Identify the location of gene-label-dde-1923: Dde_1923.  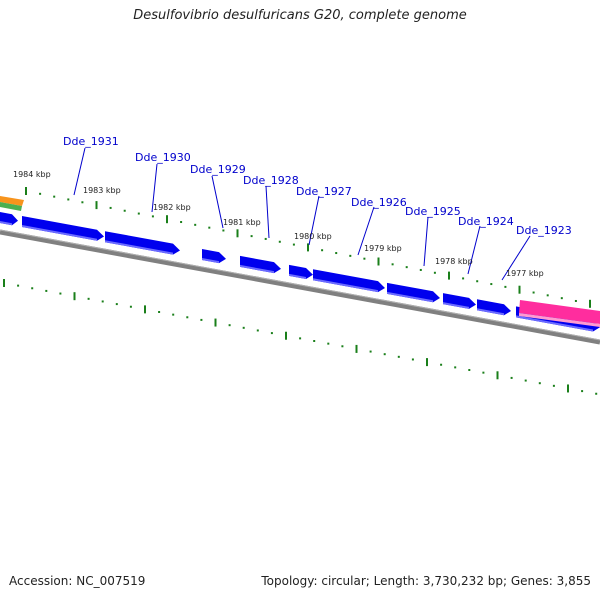
(544, 230).